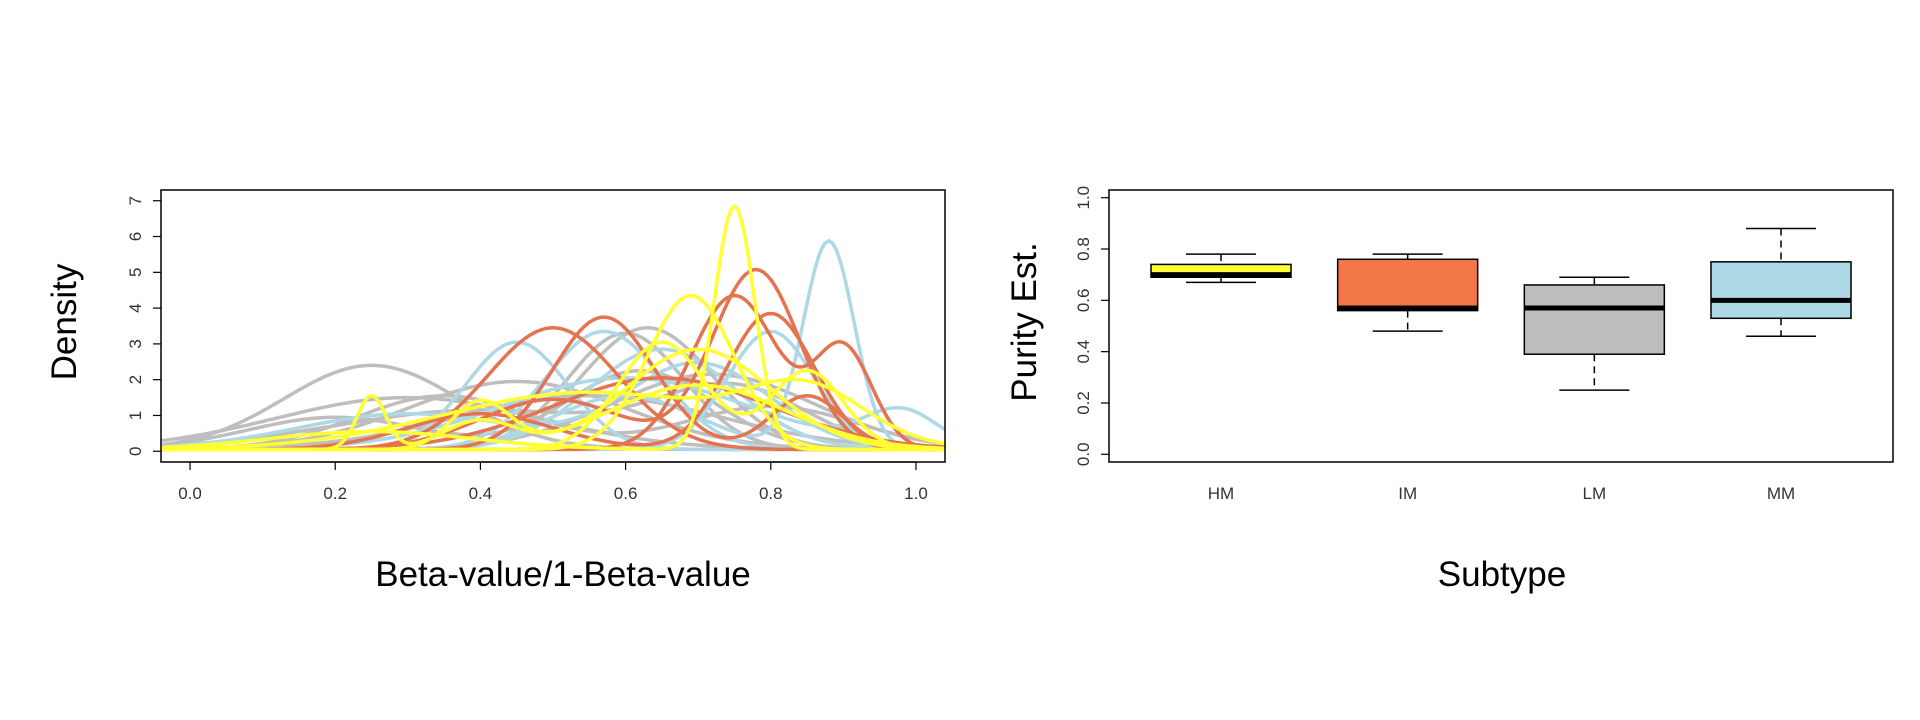 The height and width of the screenshot is (720, 1920). What do you see at coordinates (553, 482) in the screenshot?
I see `density-x-axis: 0.0 0.2 0.4 0.6 0.8 1.0` at bounding box center [553, 482].